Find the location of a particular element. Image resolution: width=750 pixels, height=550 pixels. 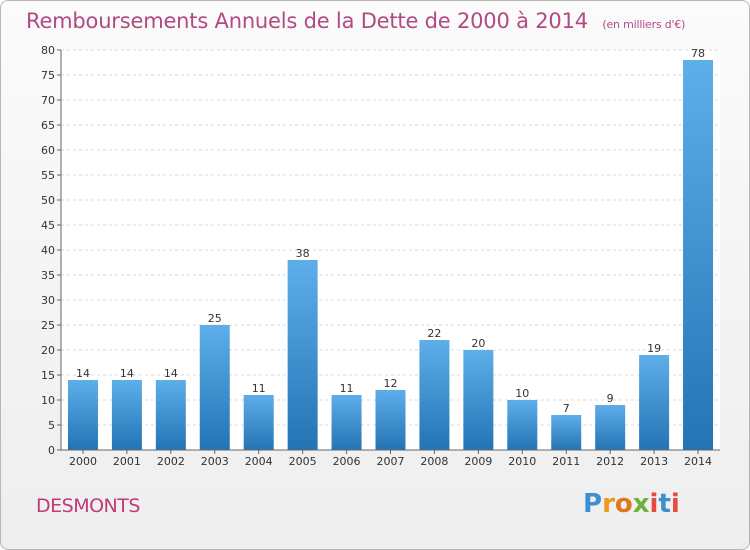

bar-value-label: 19 is located at coordinates (654, 348).